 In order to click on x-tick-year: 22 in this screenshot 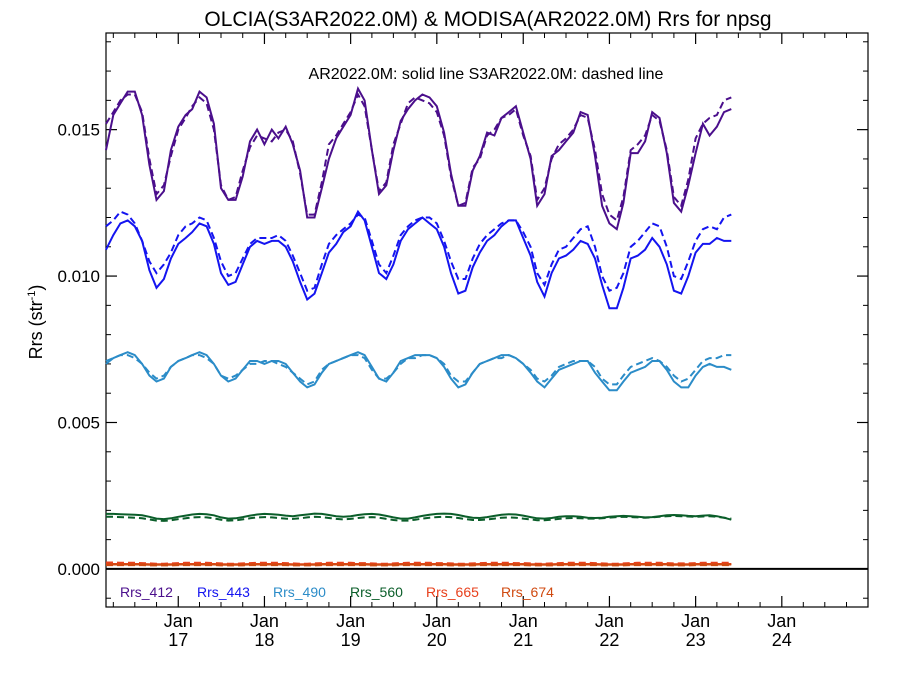, I will do `click(609, 640)`.